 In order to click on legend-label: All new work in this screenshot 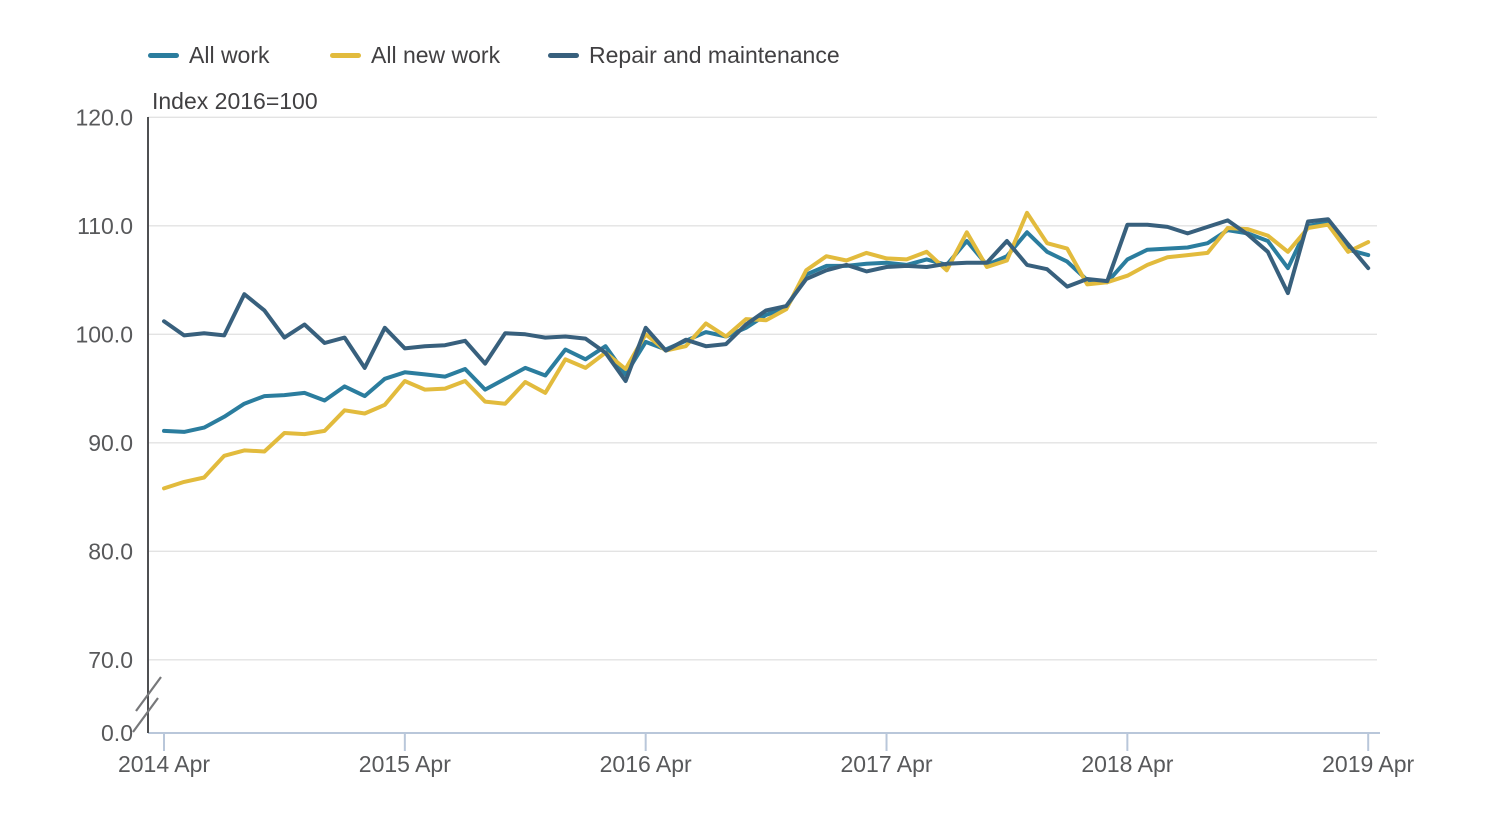, I will do `click(436, 54)`.